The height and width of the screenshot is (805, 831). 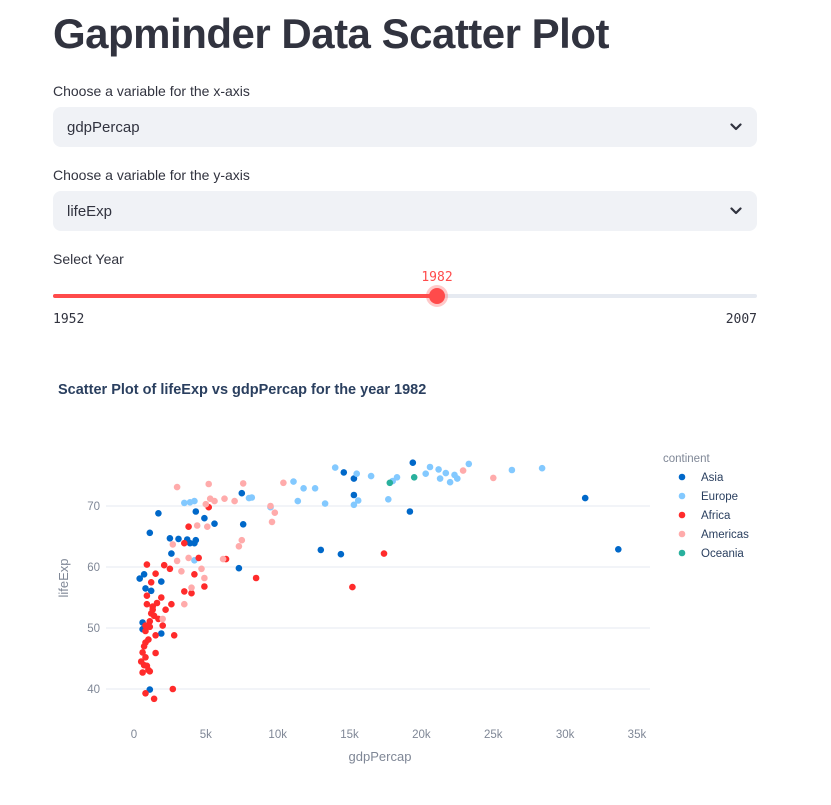 What do you see at coordinates (405, 211) in the screenshot?
I see `y-axis-select: lifeExp` at bounding box center [405, 211].